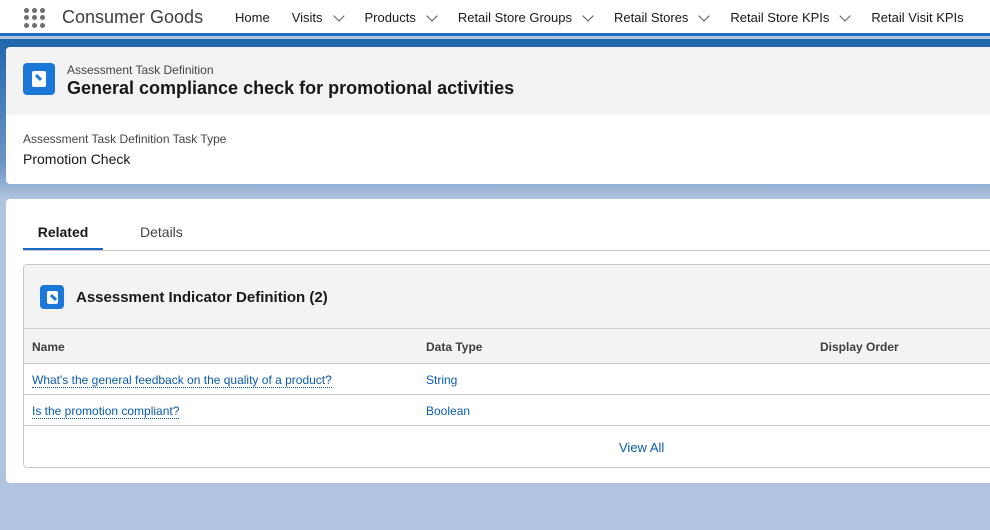 The image size is (990, 530). Describe the element at coordinates (106, 411) in the screenshot. I see `indicator-link: Is the promotion compliant?` at that location.